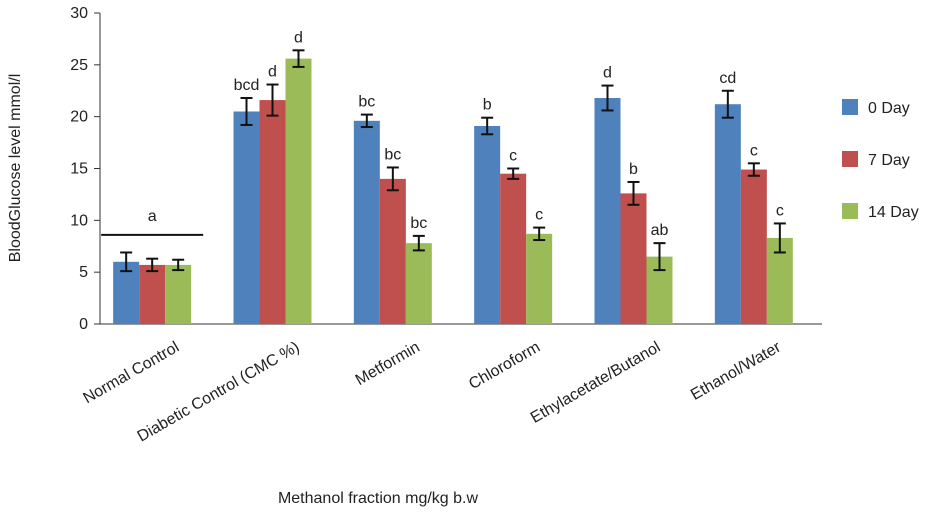 This screenshot has width=944, height=515. What do you see at coordinates (893, 212) in the screenshot?
I see `legend-label: 14 Day` at bounding box center [893, 212].